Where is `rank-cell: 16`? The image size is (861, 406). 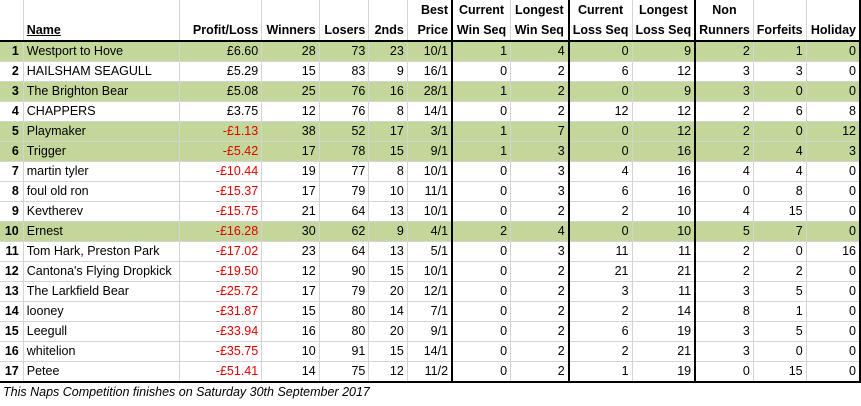 rank-cell: 16 is located at coordinates (12, 351).